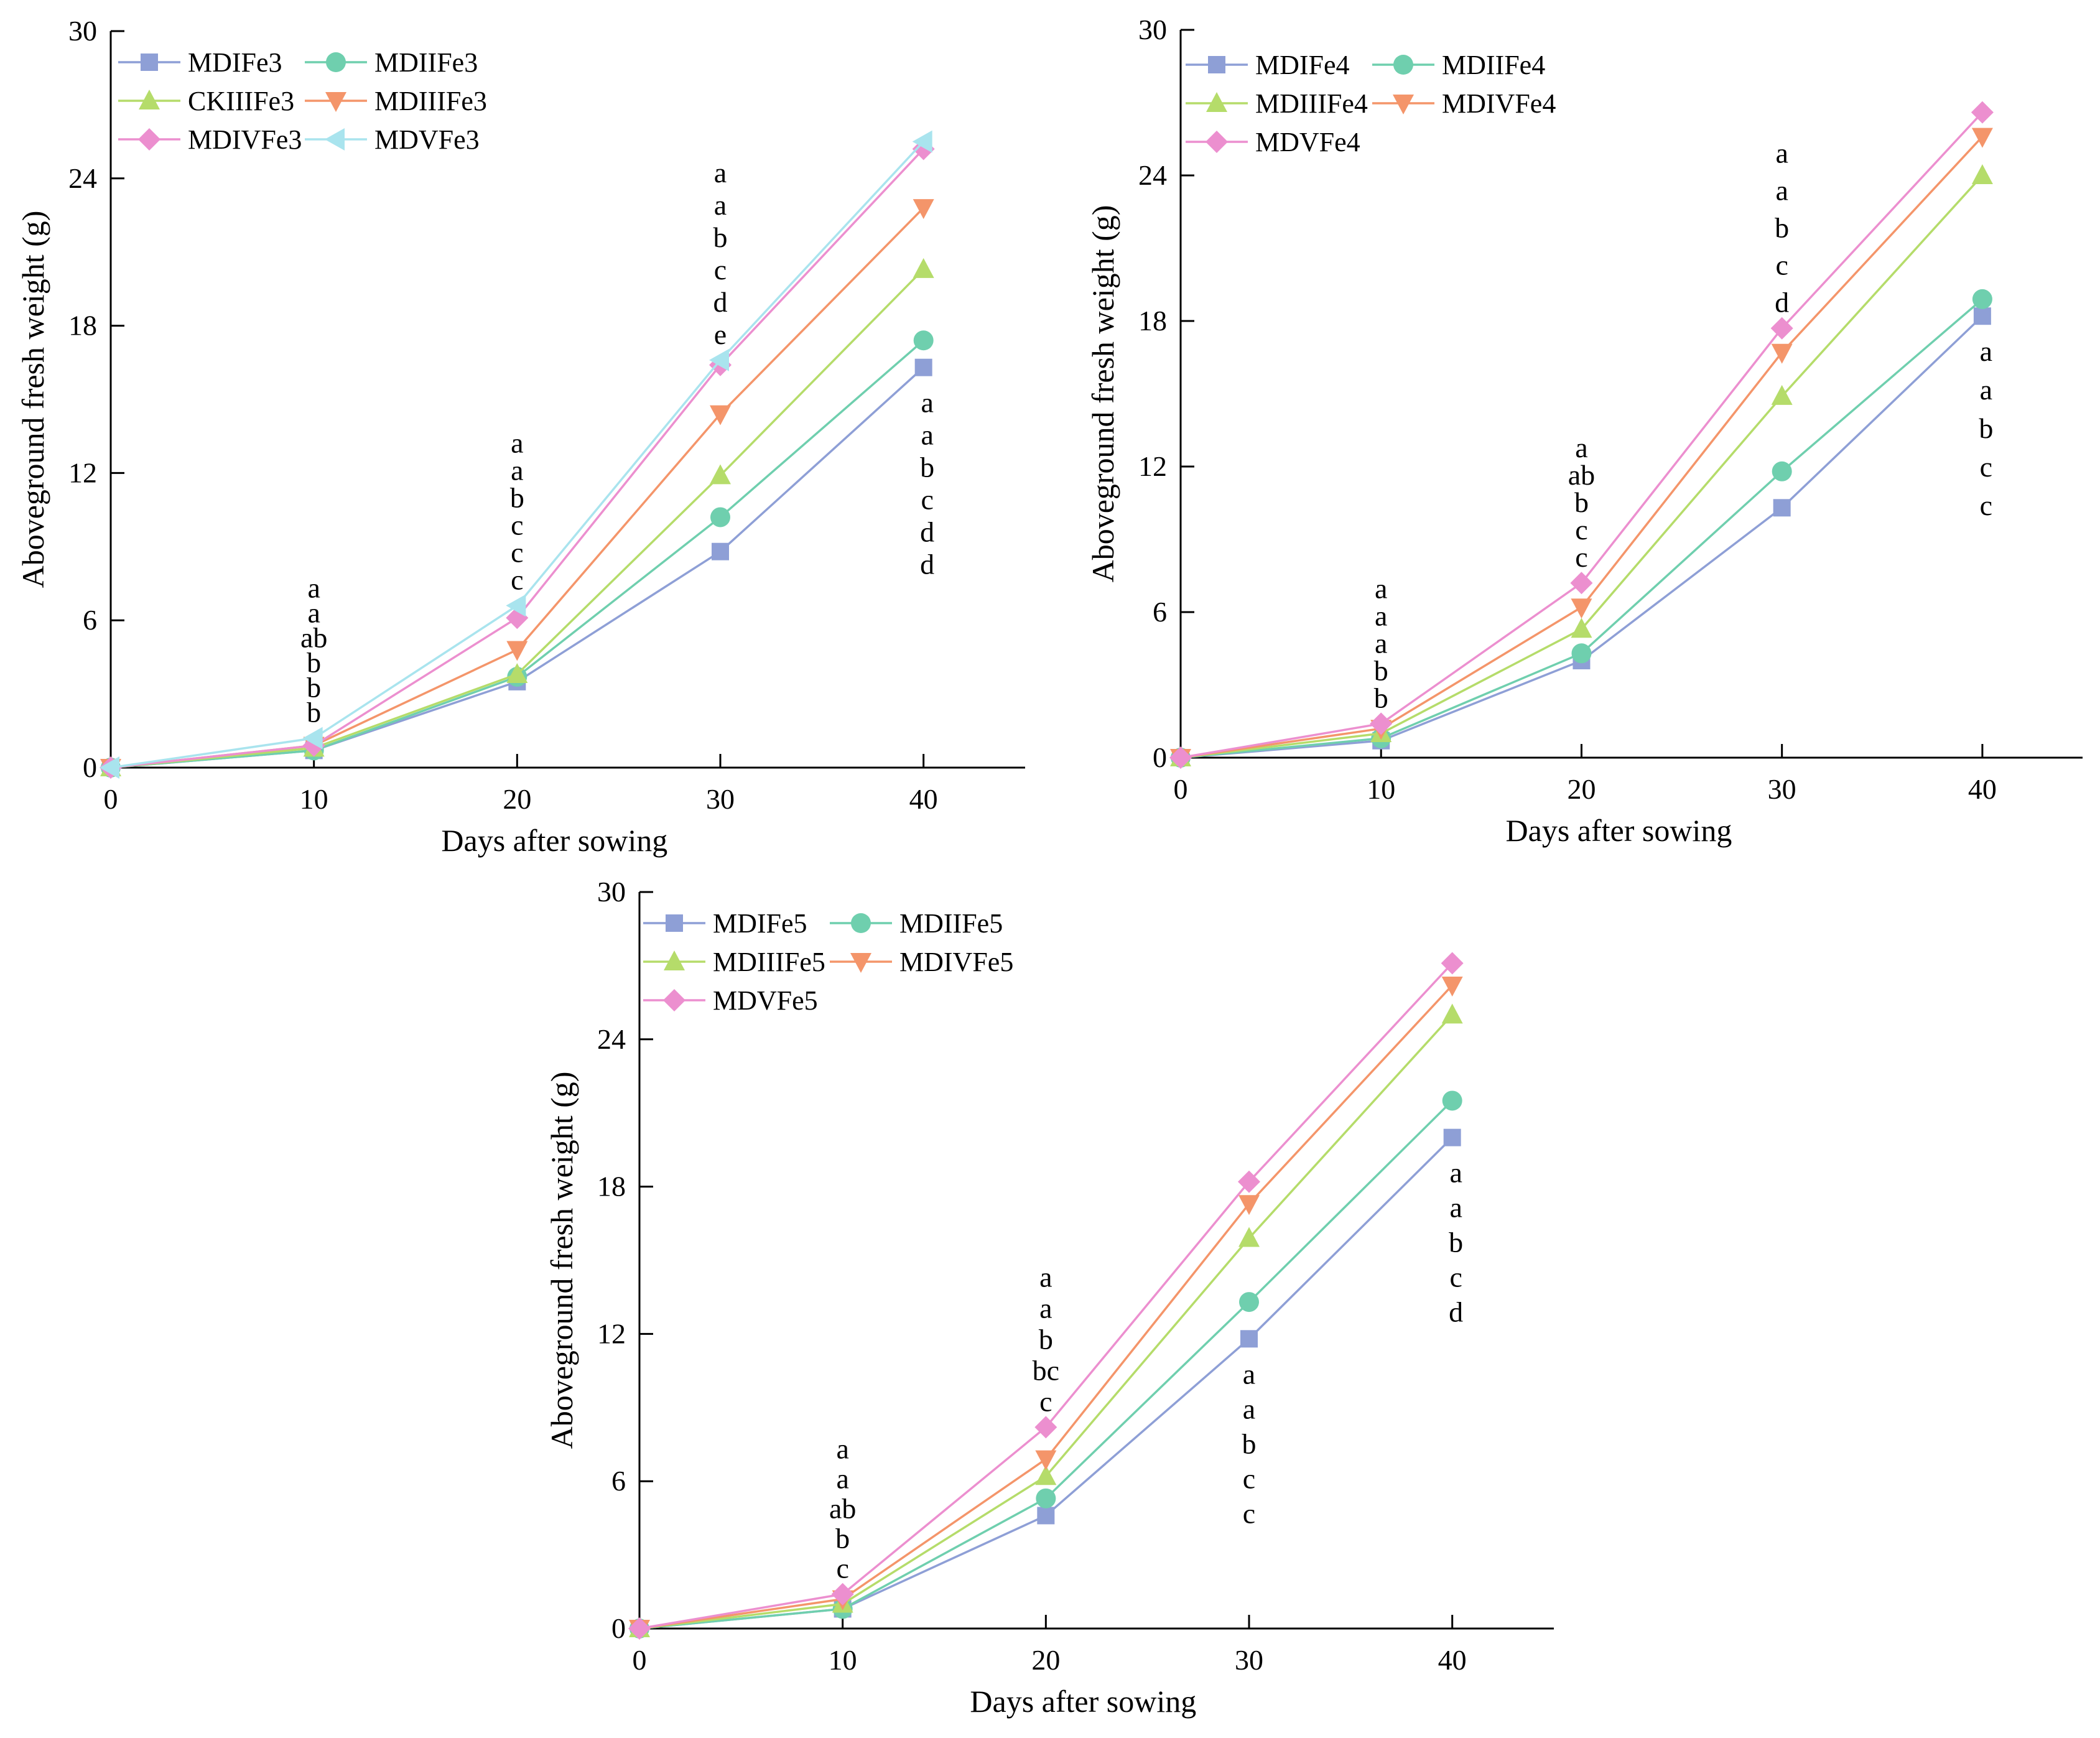 The image size is (2100, 1738). What do you see at coordinates (1046, 1660) in the screenshot?
I see `x-tick-label: 20` at bounding box center [1046, 1660].